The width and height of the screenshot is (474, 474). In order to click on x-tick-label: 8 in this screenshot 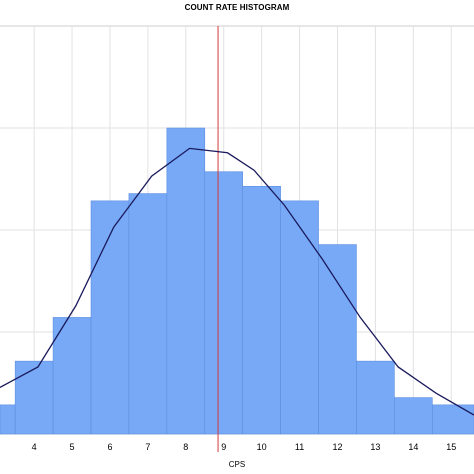, I will do `click(185, 447)`.